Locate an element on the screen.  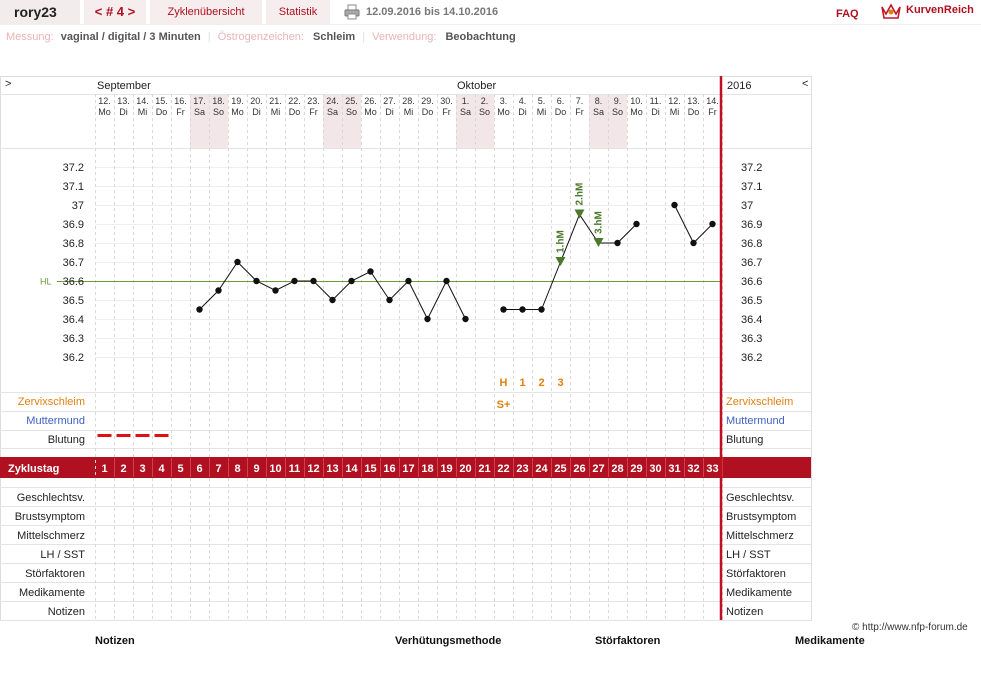
footer-notes-title: Notizen is located at coordinates (115, 641).